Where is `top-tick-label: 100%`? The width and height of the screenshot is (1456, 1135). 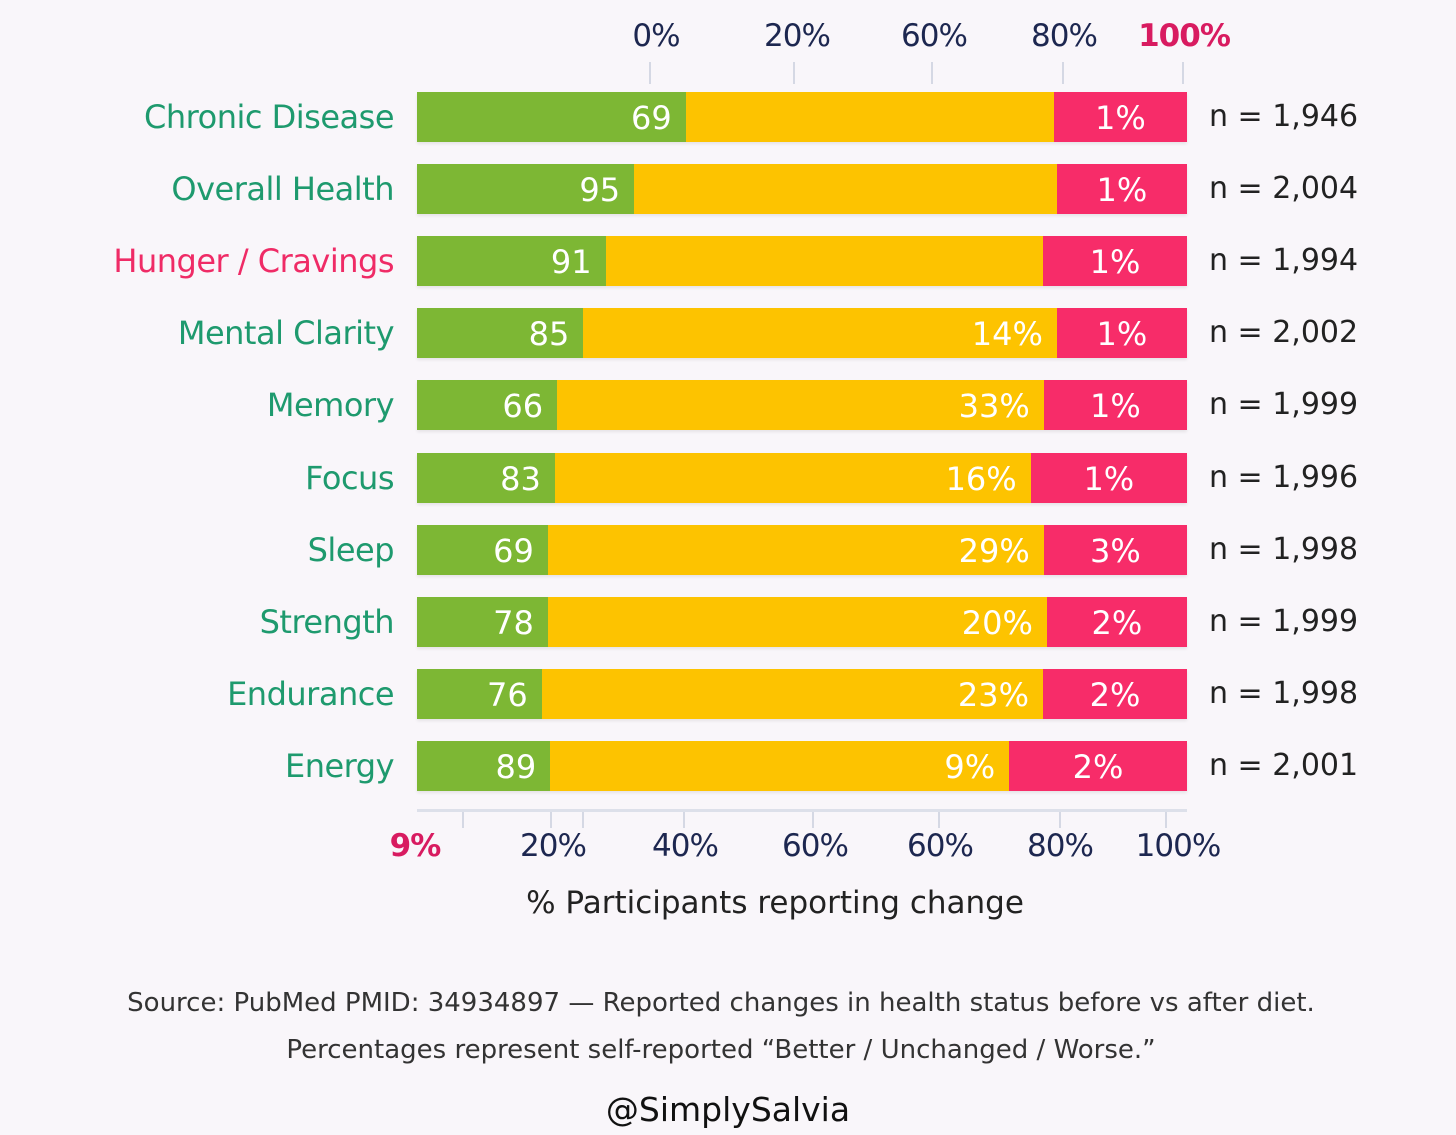
top-tick-label: 100% is located at coordinates (1184, 36).